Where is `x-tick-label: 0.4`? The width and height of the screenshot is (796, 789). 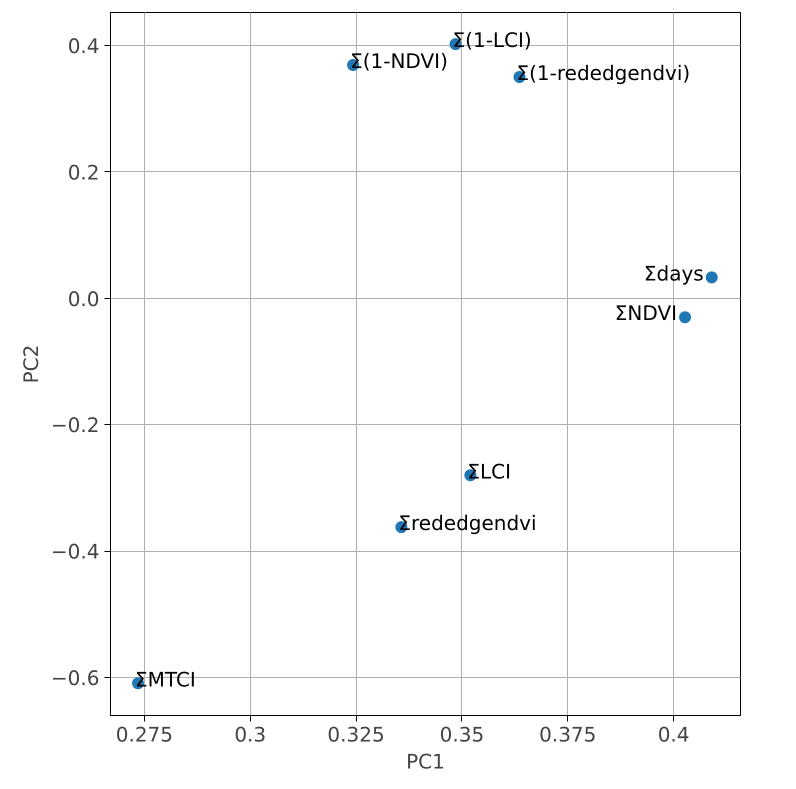
x-tick-label: 0.4 is located at coordinates (674, 734).